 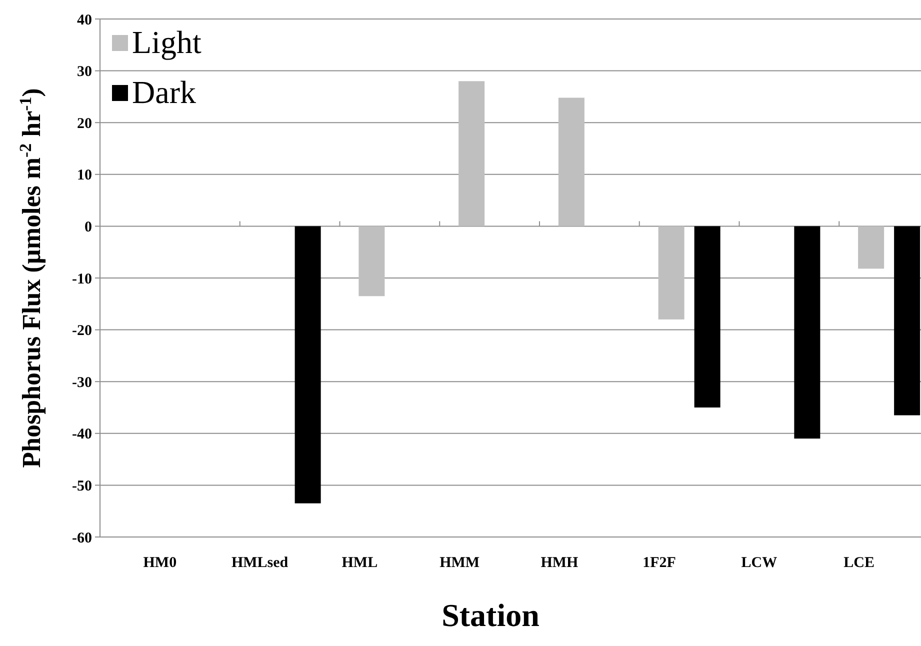 What do you see at coordinates (859, 563) in the screenshot?
I see `x-tick-label: LCE` at bounding box center [859, 563].